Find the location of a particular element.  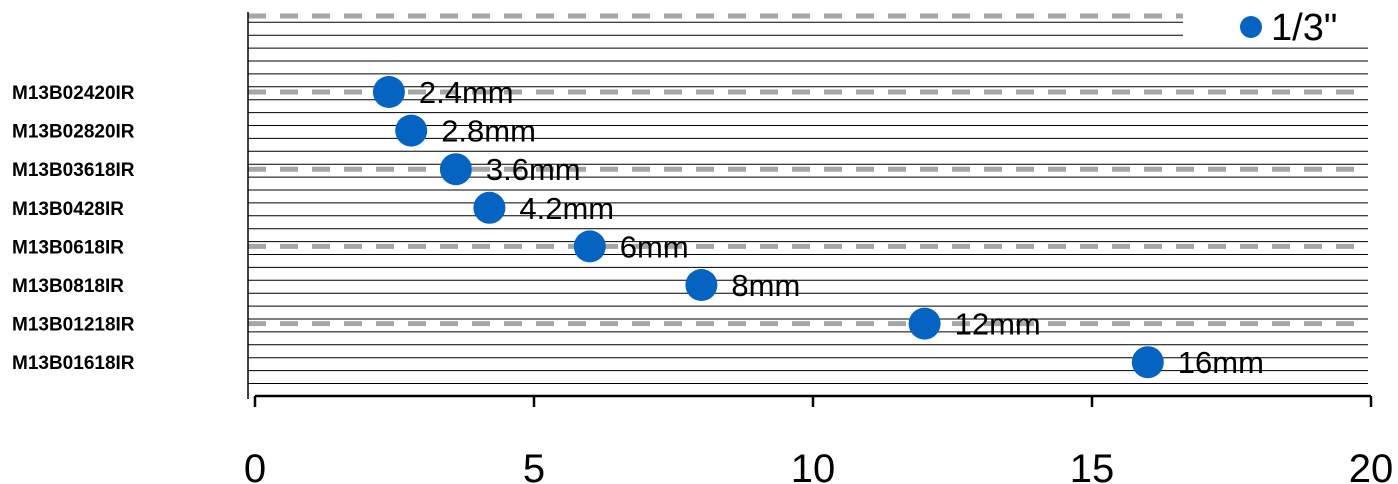

data-label: 8mm is located at coordinates (765, 285).